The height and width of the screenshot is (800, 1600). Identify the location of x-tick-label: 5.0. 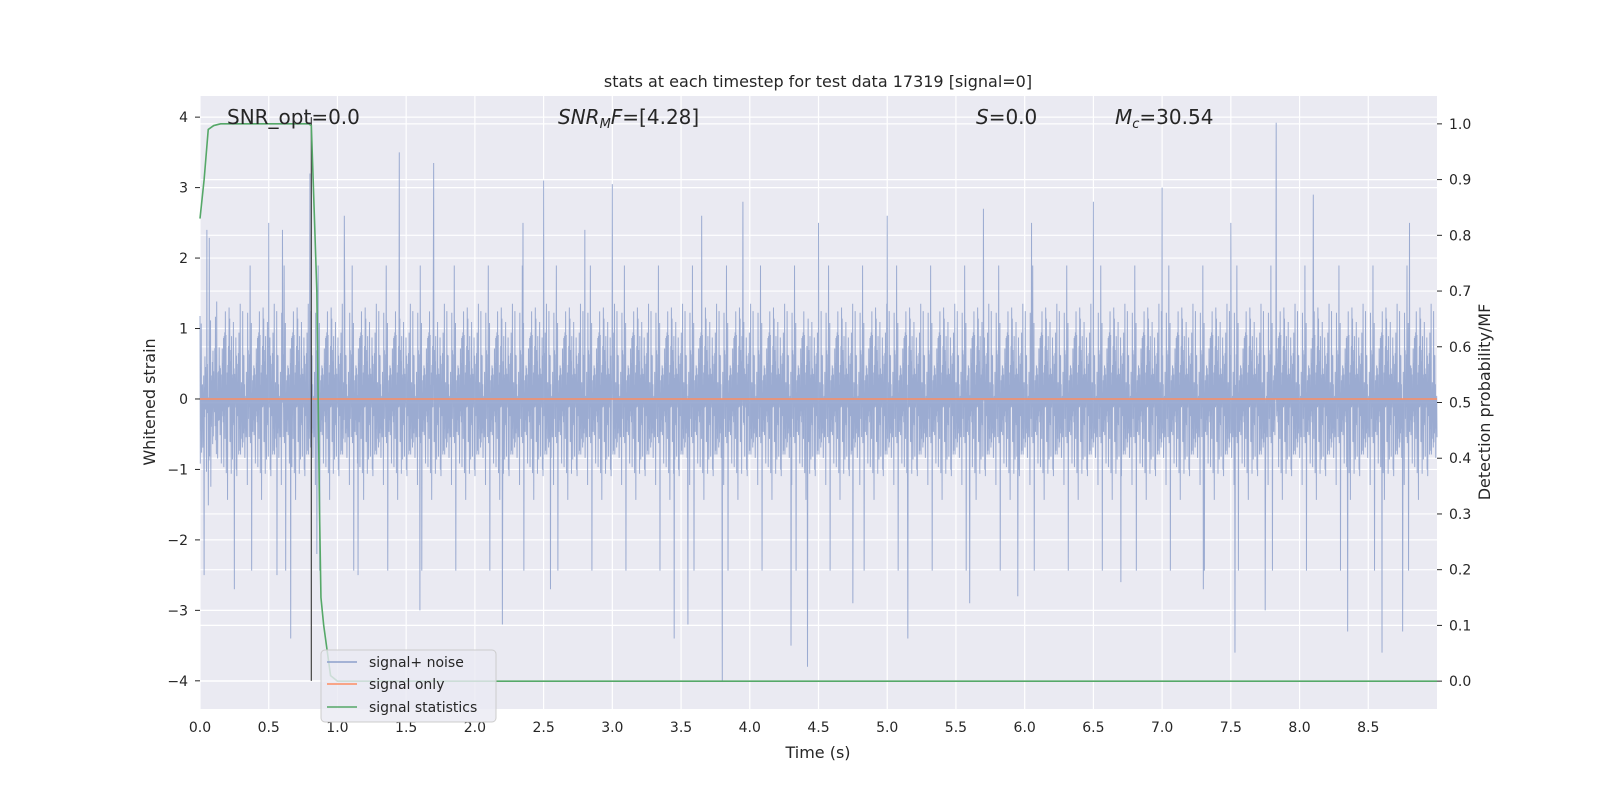
(887, 728).